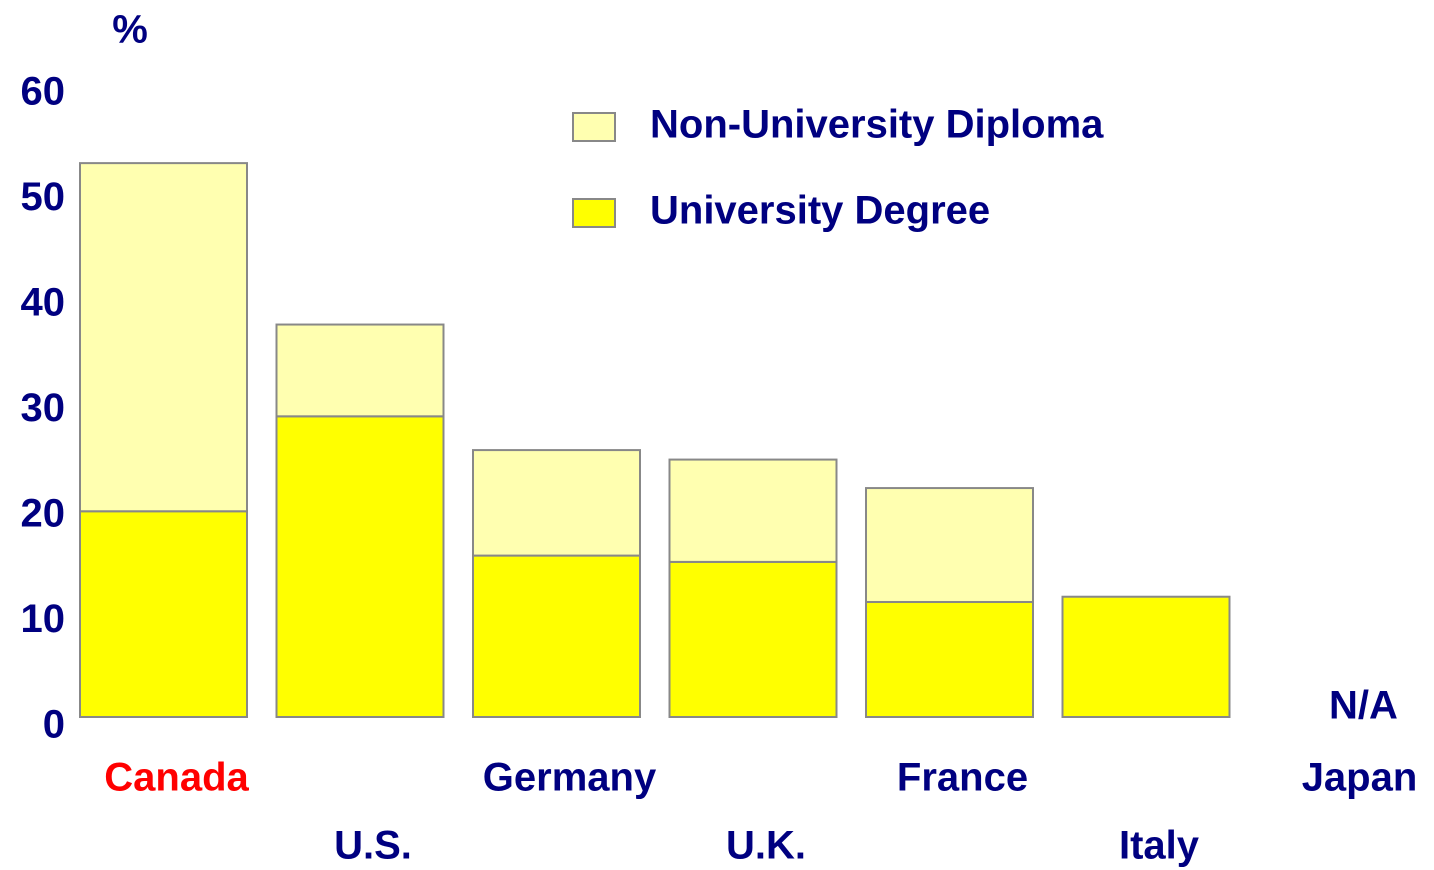 This screenshot has width=1434, height=870. Describe the element at coordinates (43, 92) in the screenshot. I see `y-tick-label: 60` at that location.